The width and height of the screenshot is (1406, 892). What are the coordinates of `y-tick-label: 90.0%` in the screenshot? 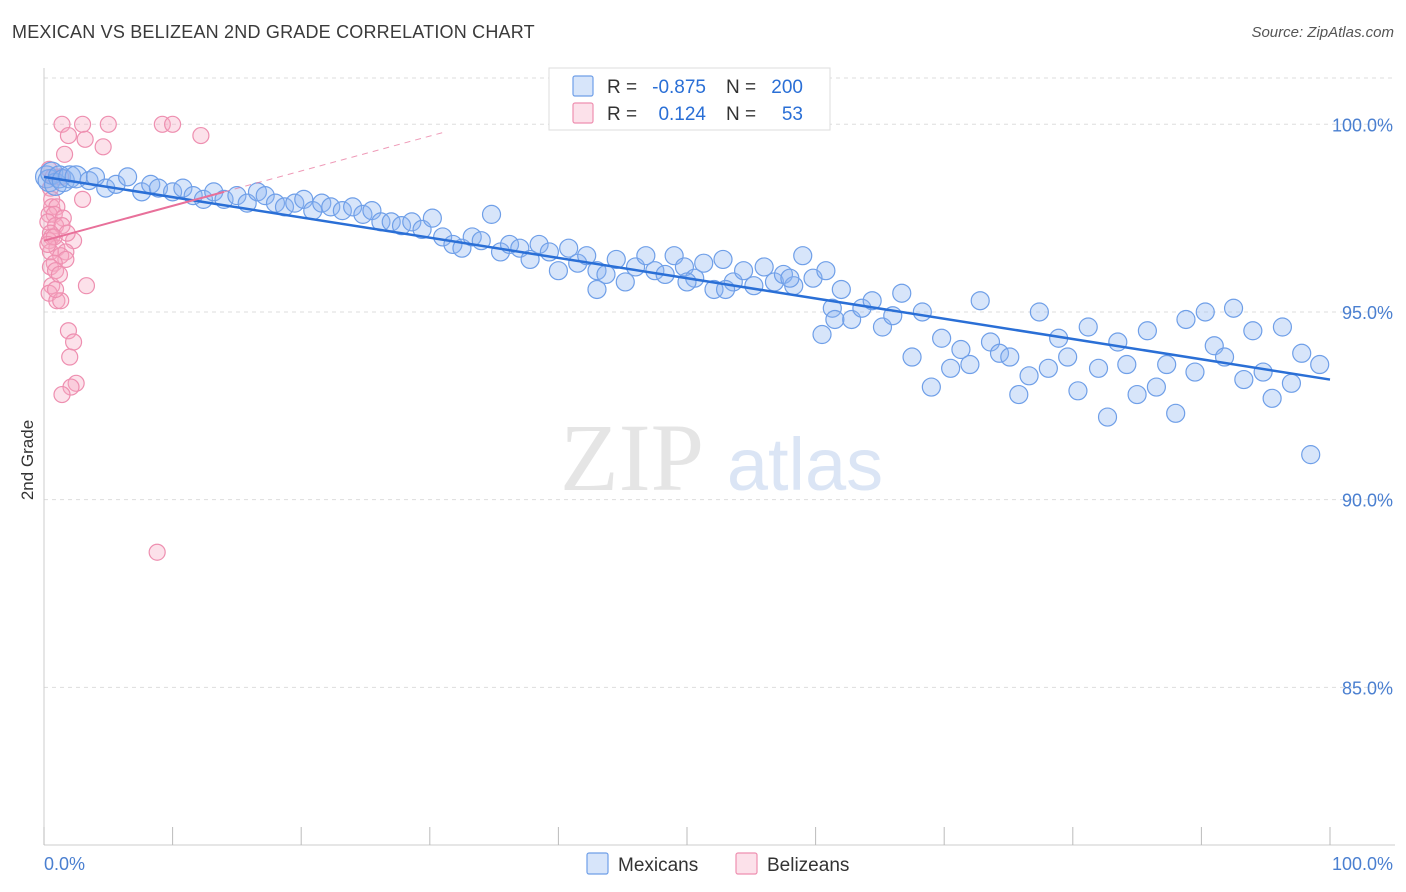 It's located at (1367, 501).